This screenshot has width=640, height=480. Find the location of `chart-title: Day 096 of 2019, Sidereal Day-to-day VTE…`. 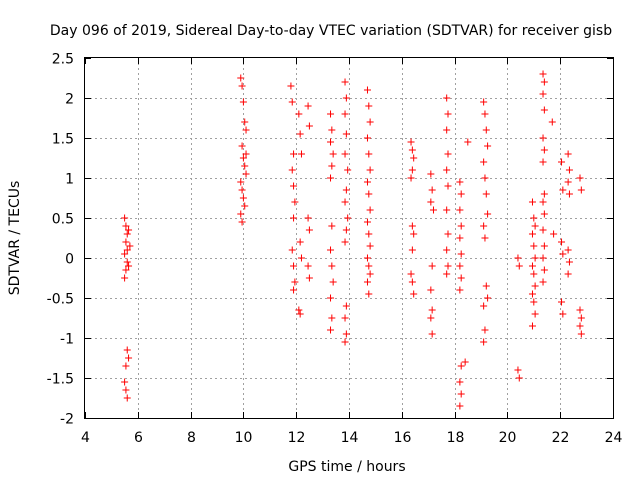

chart-title: Day 096 of 2019, Sidereal Day-to-day VTE… is located at coordinates (331, 31).